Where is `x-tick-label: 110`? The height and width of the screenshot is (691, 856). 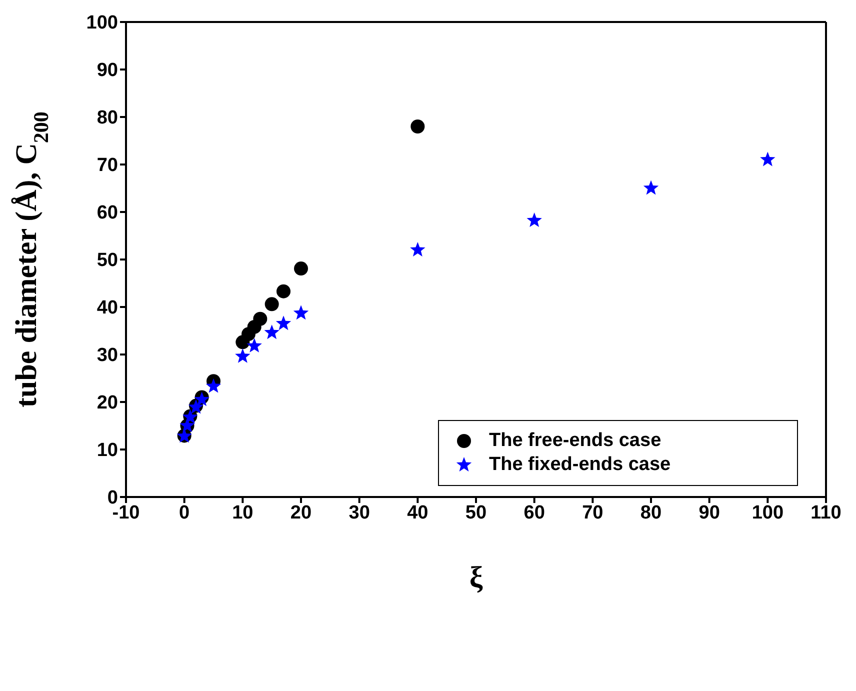
x-tick-label: 110 is located at coordinates (826, 513).